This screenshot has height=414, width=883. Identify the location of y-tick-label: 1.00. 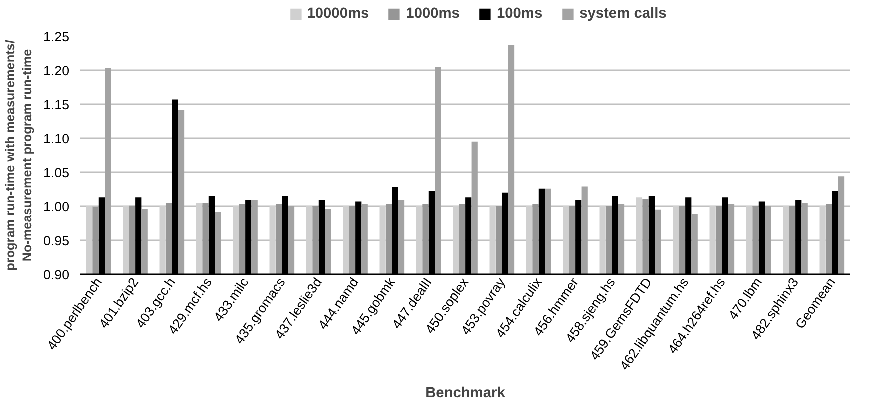
(57, 207).